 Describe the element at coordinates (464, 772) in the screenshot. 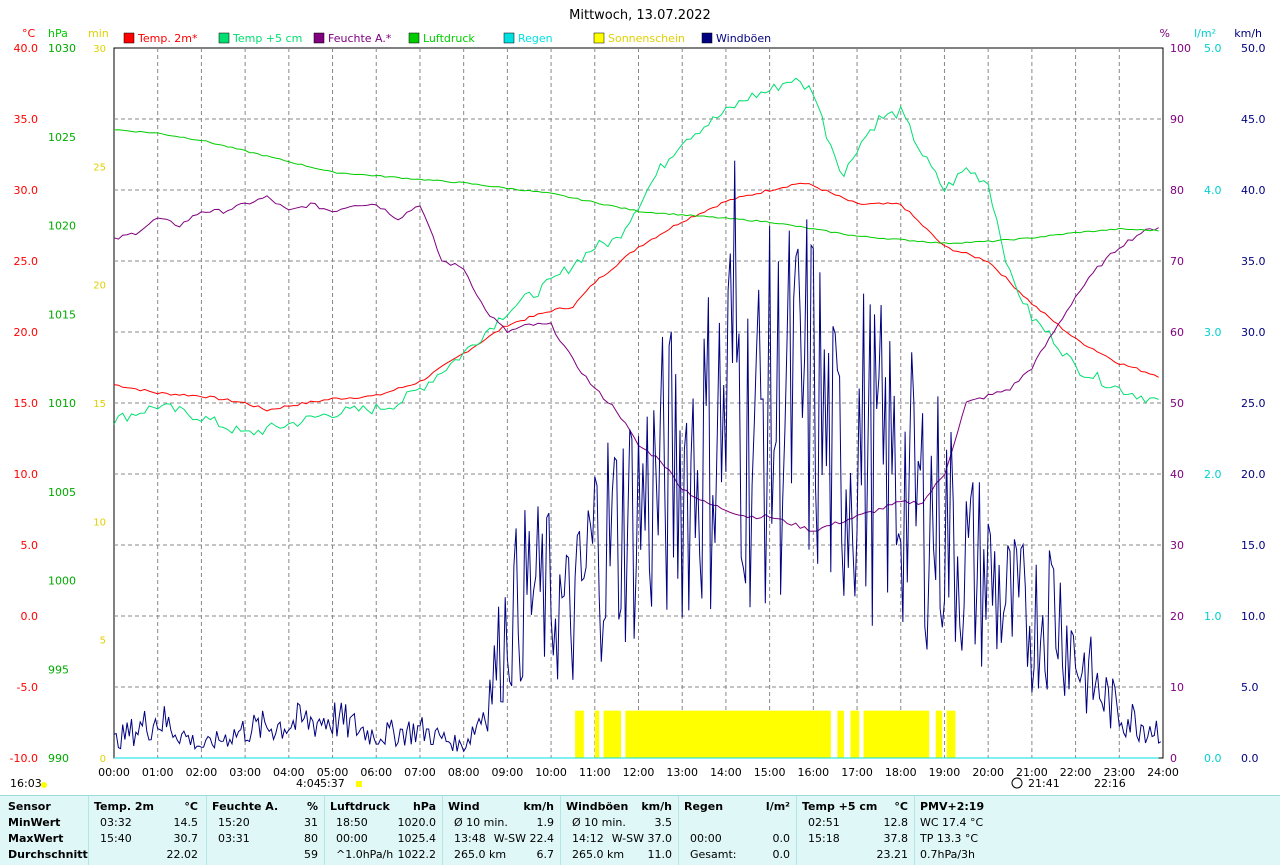

I see `tick-x: 08:00` at that location.